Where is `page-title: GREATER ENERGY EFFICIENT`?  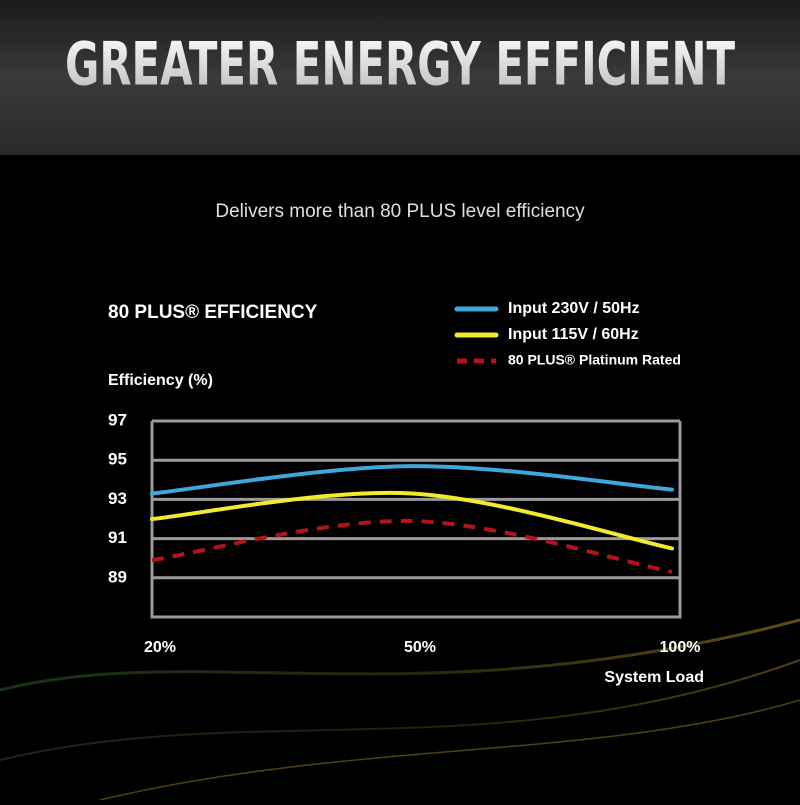
page-title: GREATER ENERGY EFFICIENT is located at coordinates (400, 65).